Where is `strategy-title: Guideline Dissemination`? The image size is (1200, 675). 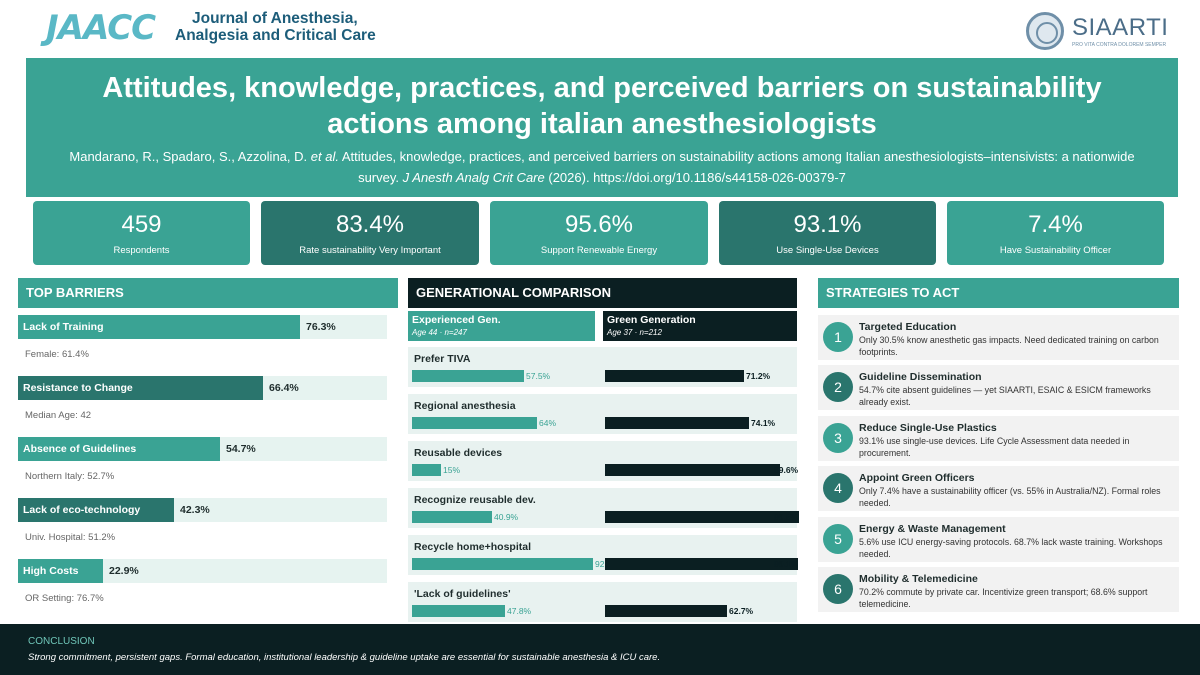 strategy-title: Guideline Dissemination is located at coordinates (920, 377).